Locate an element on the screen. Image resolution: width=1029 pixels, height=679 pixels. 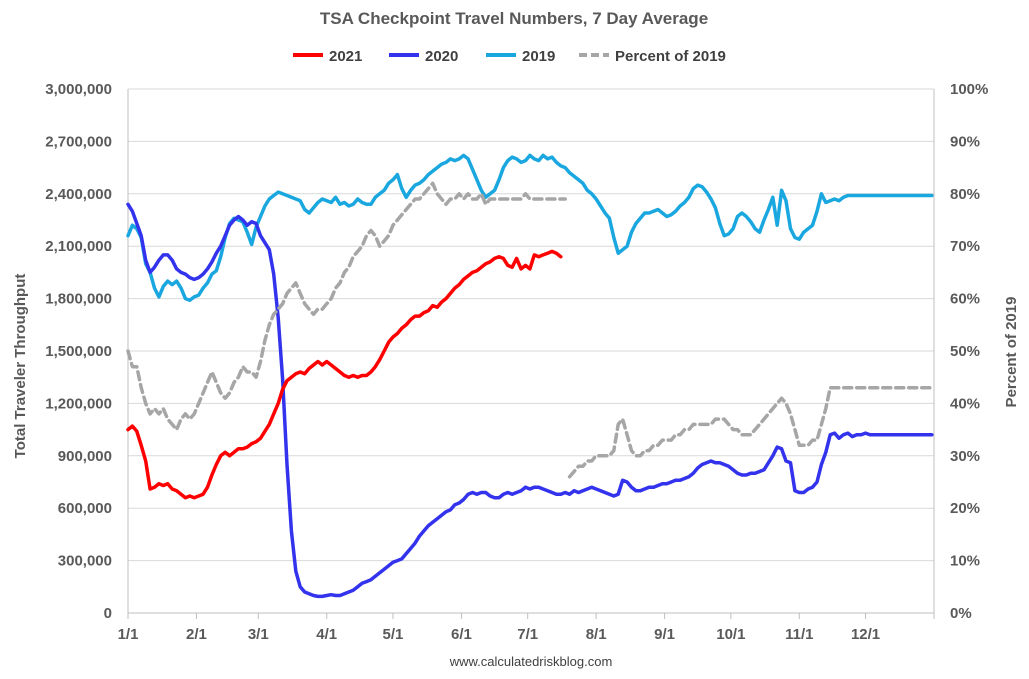
y2-tick-label: 20% is located at coordinates (965, 508).